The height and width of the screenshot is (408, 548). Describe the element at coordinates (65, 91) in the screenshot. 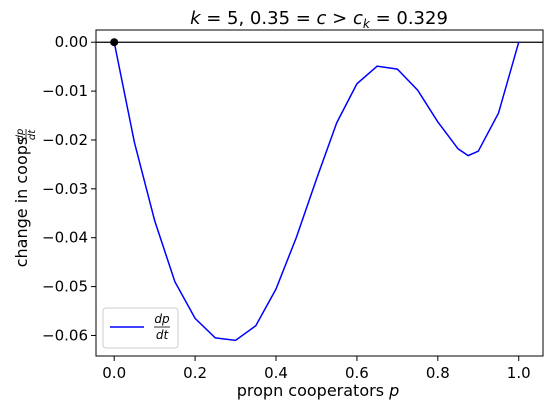

I see `y-tick-label: −0.01` at that location.